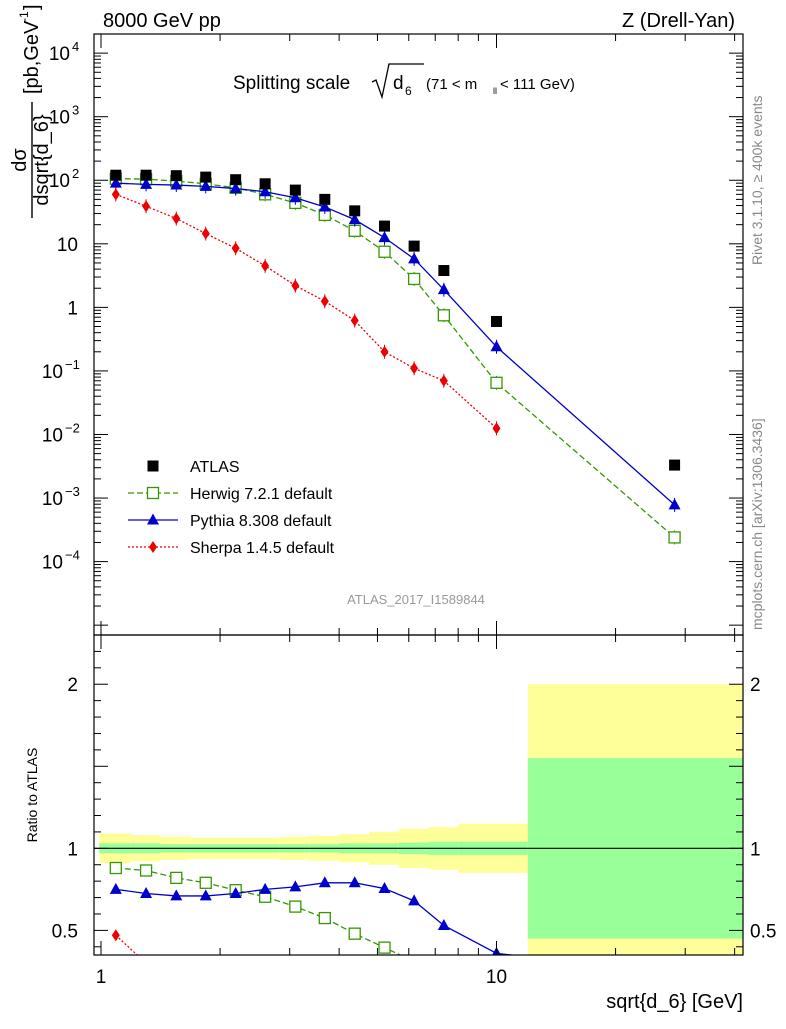 This screenshot has height=1029, width=786. What do you see at coordinates (537, 84) in the screenshot?
I see `title-range-end: < 111 GeV)` at bounding box center [537, 84].